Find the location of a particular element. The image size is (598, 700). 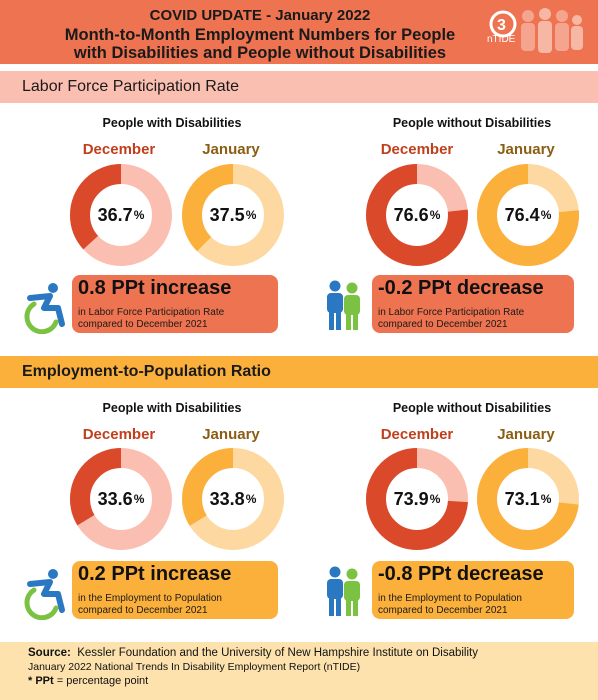

ntide-logo-icon: 3 is located at coordinates (536, 30).